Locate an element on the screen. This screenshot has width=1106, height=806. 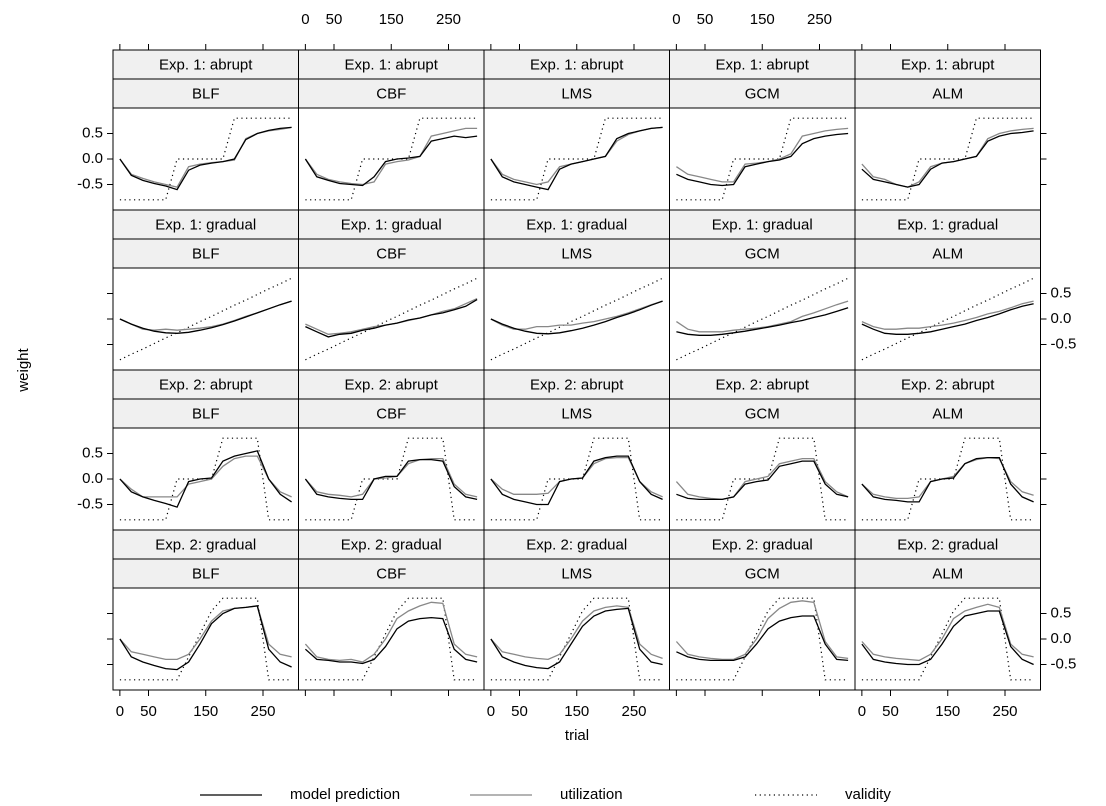
legend-label: validity is located at coordinates (868, 794).